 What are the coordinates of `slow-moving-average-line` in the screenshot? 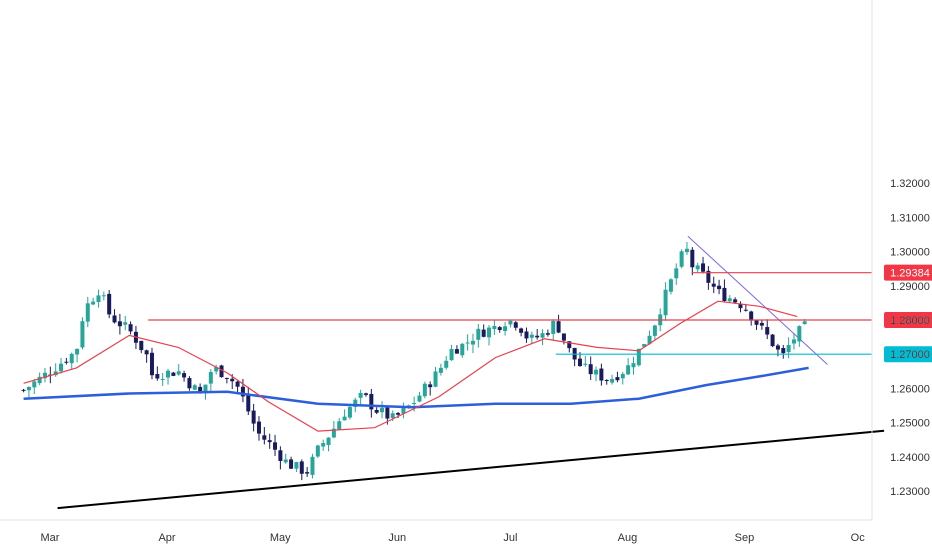 It's located at (416, 387).